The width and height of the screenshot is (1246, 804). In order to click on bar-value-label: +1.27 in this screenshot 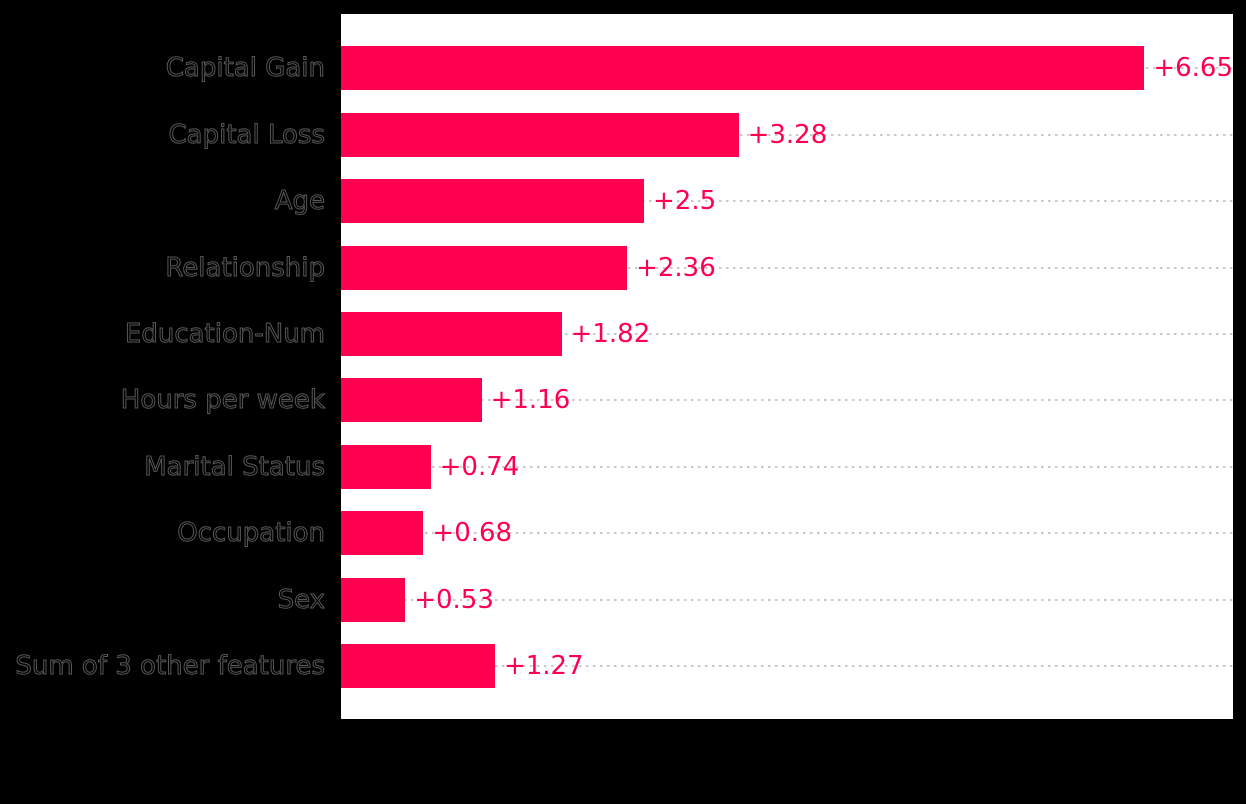, I will do `click(543, 666)`.